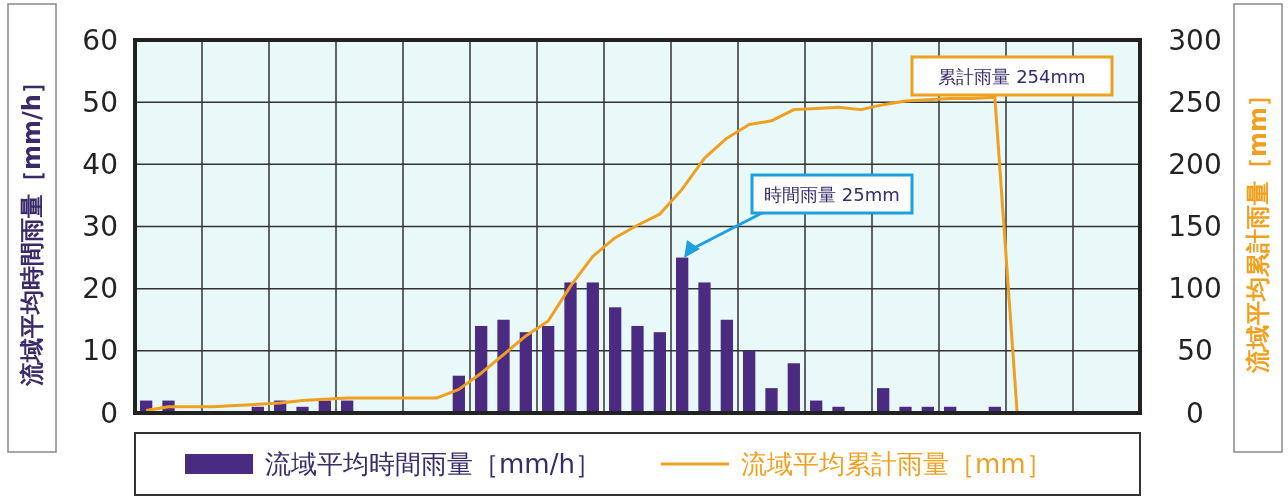 Image resolution: width=1288 pixels, height=502 pixels. I want to click on annotation: 累計雨量 254mm, so click(1012, 76).